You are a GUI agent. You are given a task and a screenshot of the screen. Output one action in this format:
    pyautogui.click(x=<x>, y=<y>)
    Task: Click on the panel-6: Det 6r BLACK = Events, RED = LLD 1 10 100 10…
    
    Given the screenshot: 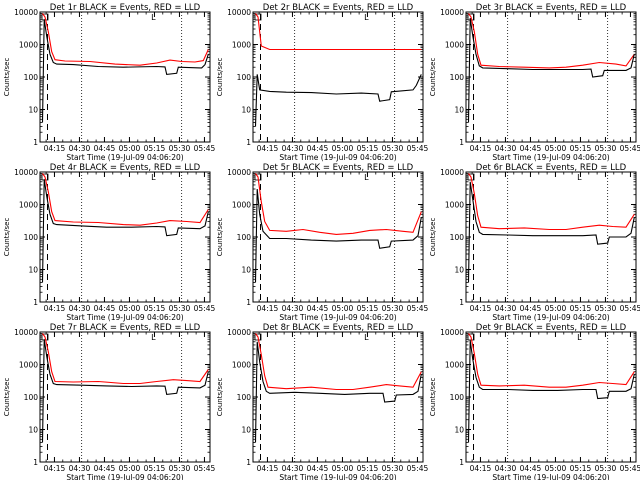 What is the action you would take?
    pyautogui.click(x=534, y=242)
    